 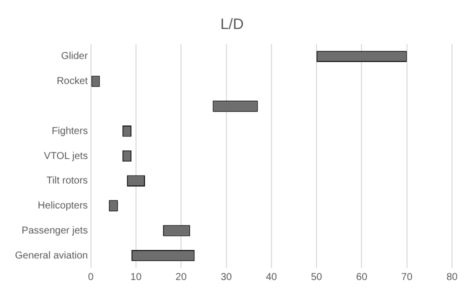 What do you see at coordinates (182, 277) in the screenshot?
I see `x-tick-label: 20` at bounding box center [182, 277].